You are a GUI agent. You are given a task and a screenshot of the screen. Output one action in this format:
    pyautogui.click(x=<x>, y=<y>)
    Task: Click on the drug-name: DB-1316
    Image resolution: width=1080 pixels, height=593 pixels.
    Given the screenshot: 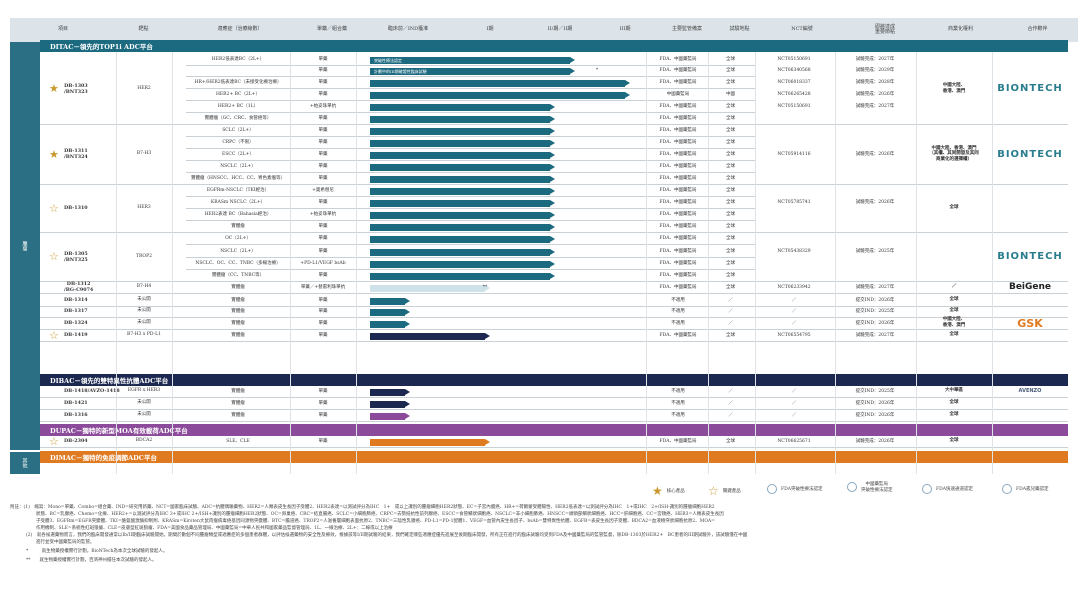 What is the action you would take?
    pyautogui.click(x=76, y=415)
    